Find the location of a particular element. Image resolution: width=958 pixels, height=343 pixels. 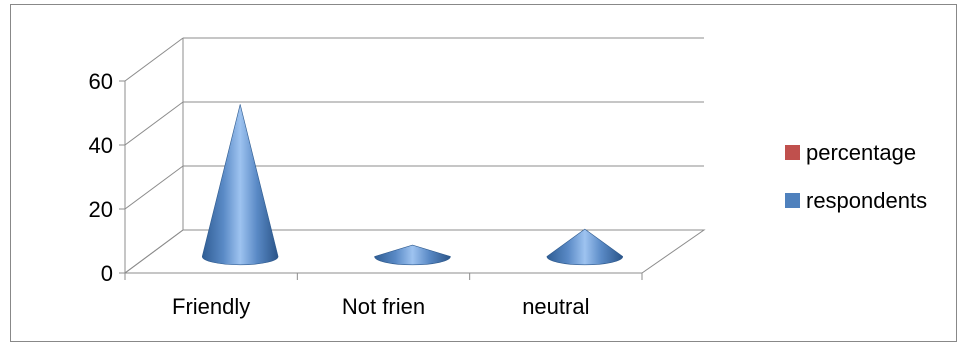

x-category-label-2: neutral is located at coordinates (555, 306).